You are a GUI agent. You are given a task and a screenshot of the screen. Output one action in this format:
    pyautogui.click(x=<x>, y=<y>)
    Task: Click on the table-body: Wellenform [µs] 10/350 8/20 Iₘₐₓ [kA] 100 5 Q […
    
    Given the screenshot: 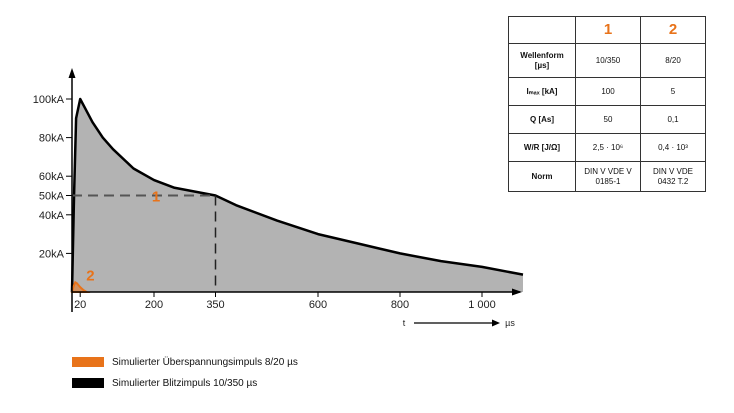 What is the action you would take?
    pyautogui.click(x=607, y=117)
    